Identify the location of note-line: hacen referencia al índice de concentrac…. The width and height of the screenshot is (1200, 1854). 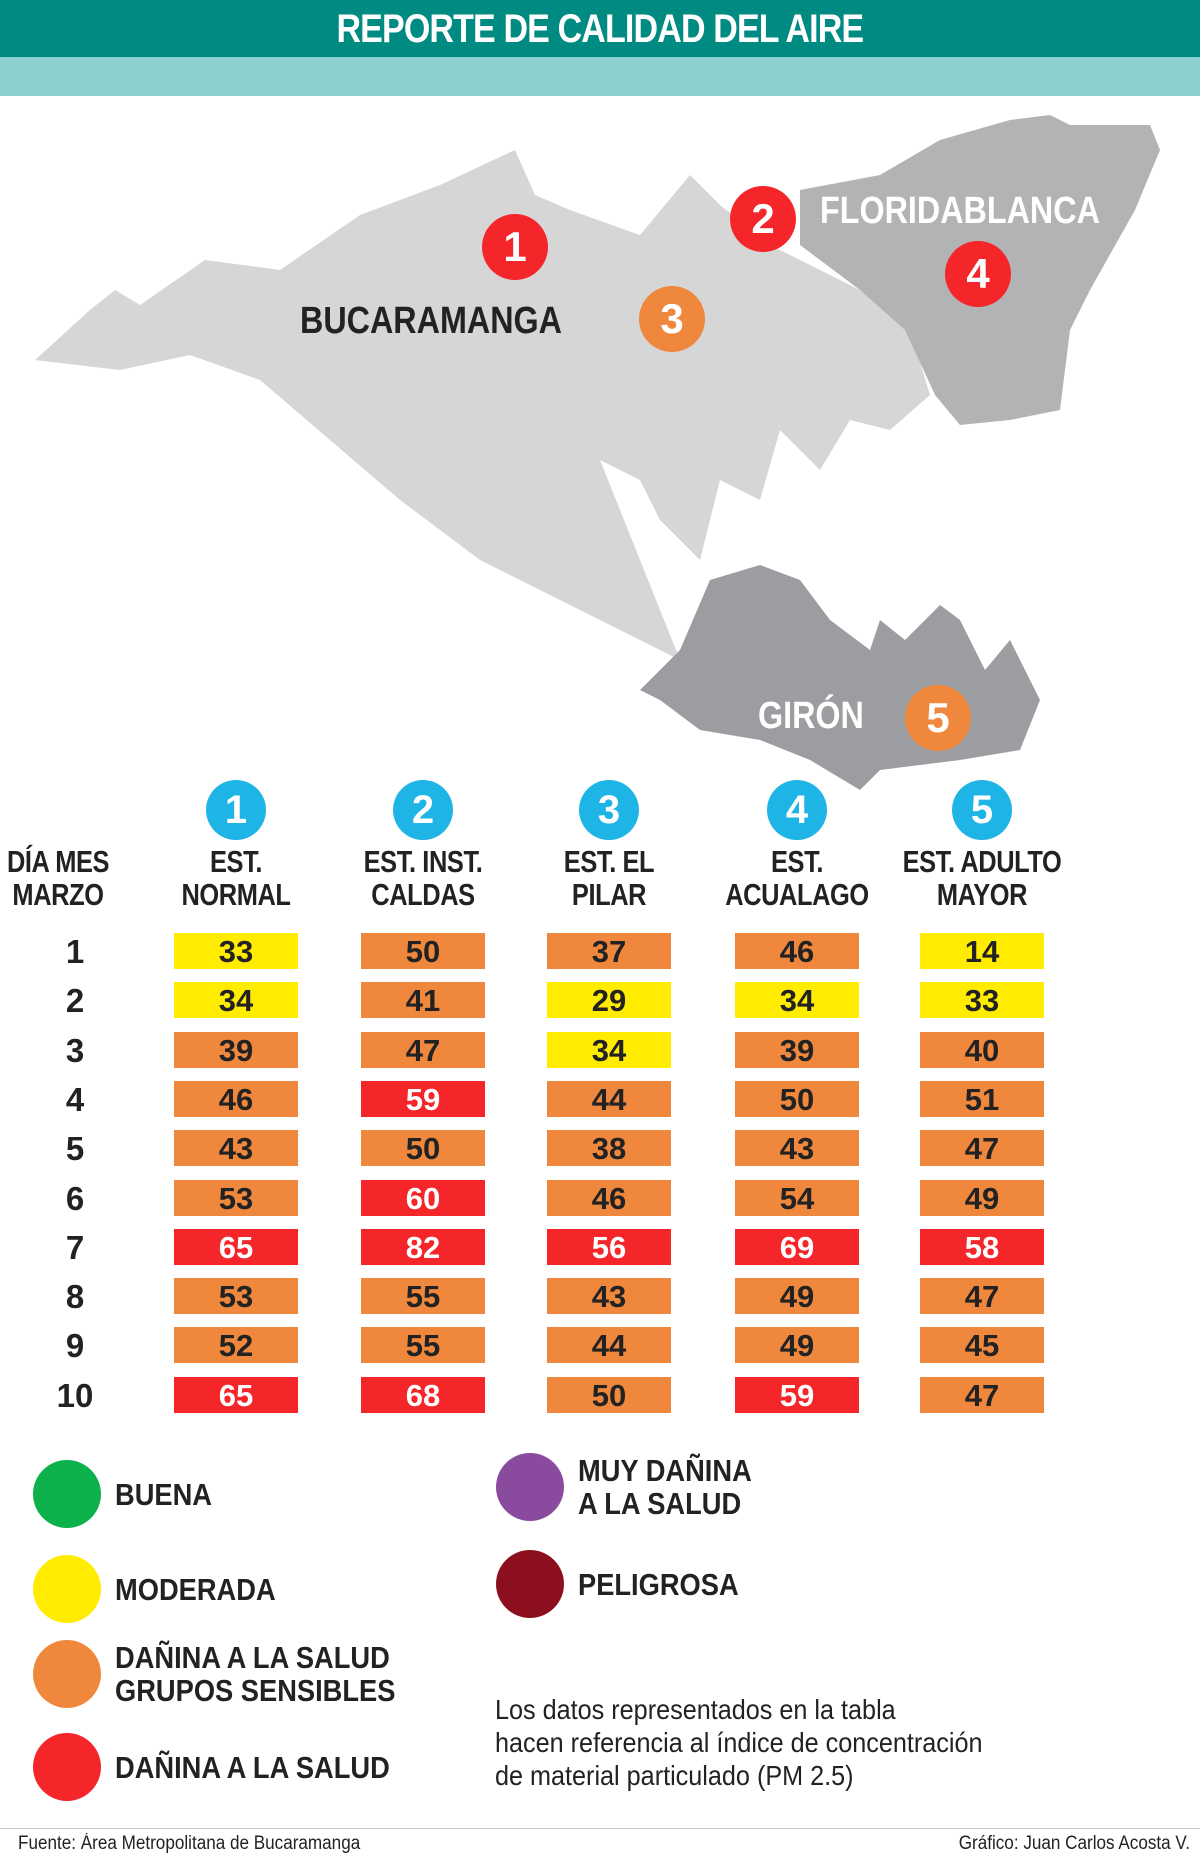
(739, 1742).